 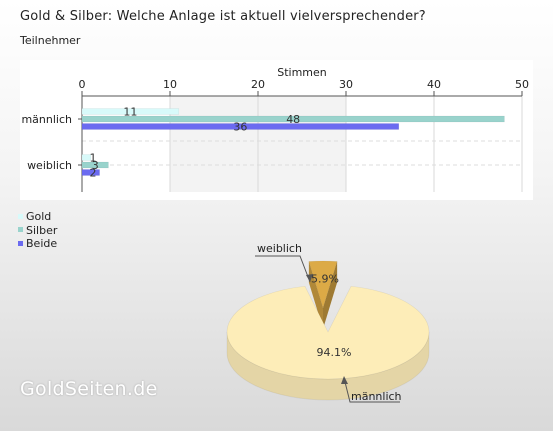 I want to click on bar-marks, so click(x=293, y=142).